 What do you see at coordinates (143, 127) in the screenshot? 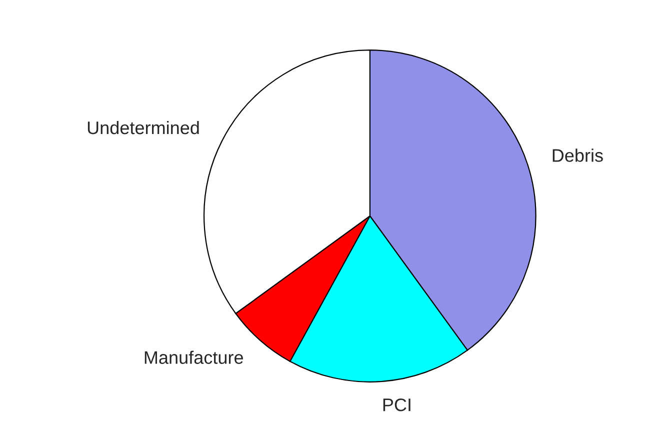
I see `slice-label: Undetermined` at bounding box center [143, 127].